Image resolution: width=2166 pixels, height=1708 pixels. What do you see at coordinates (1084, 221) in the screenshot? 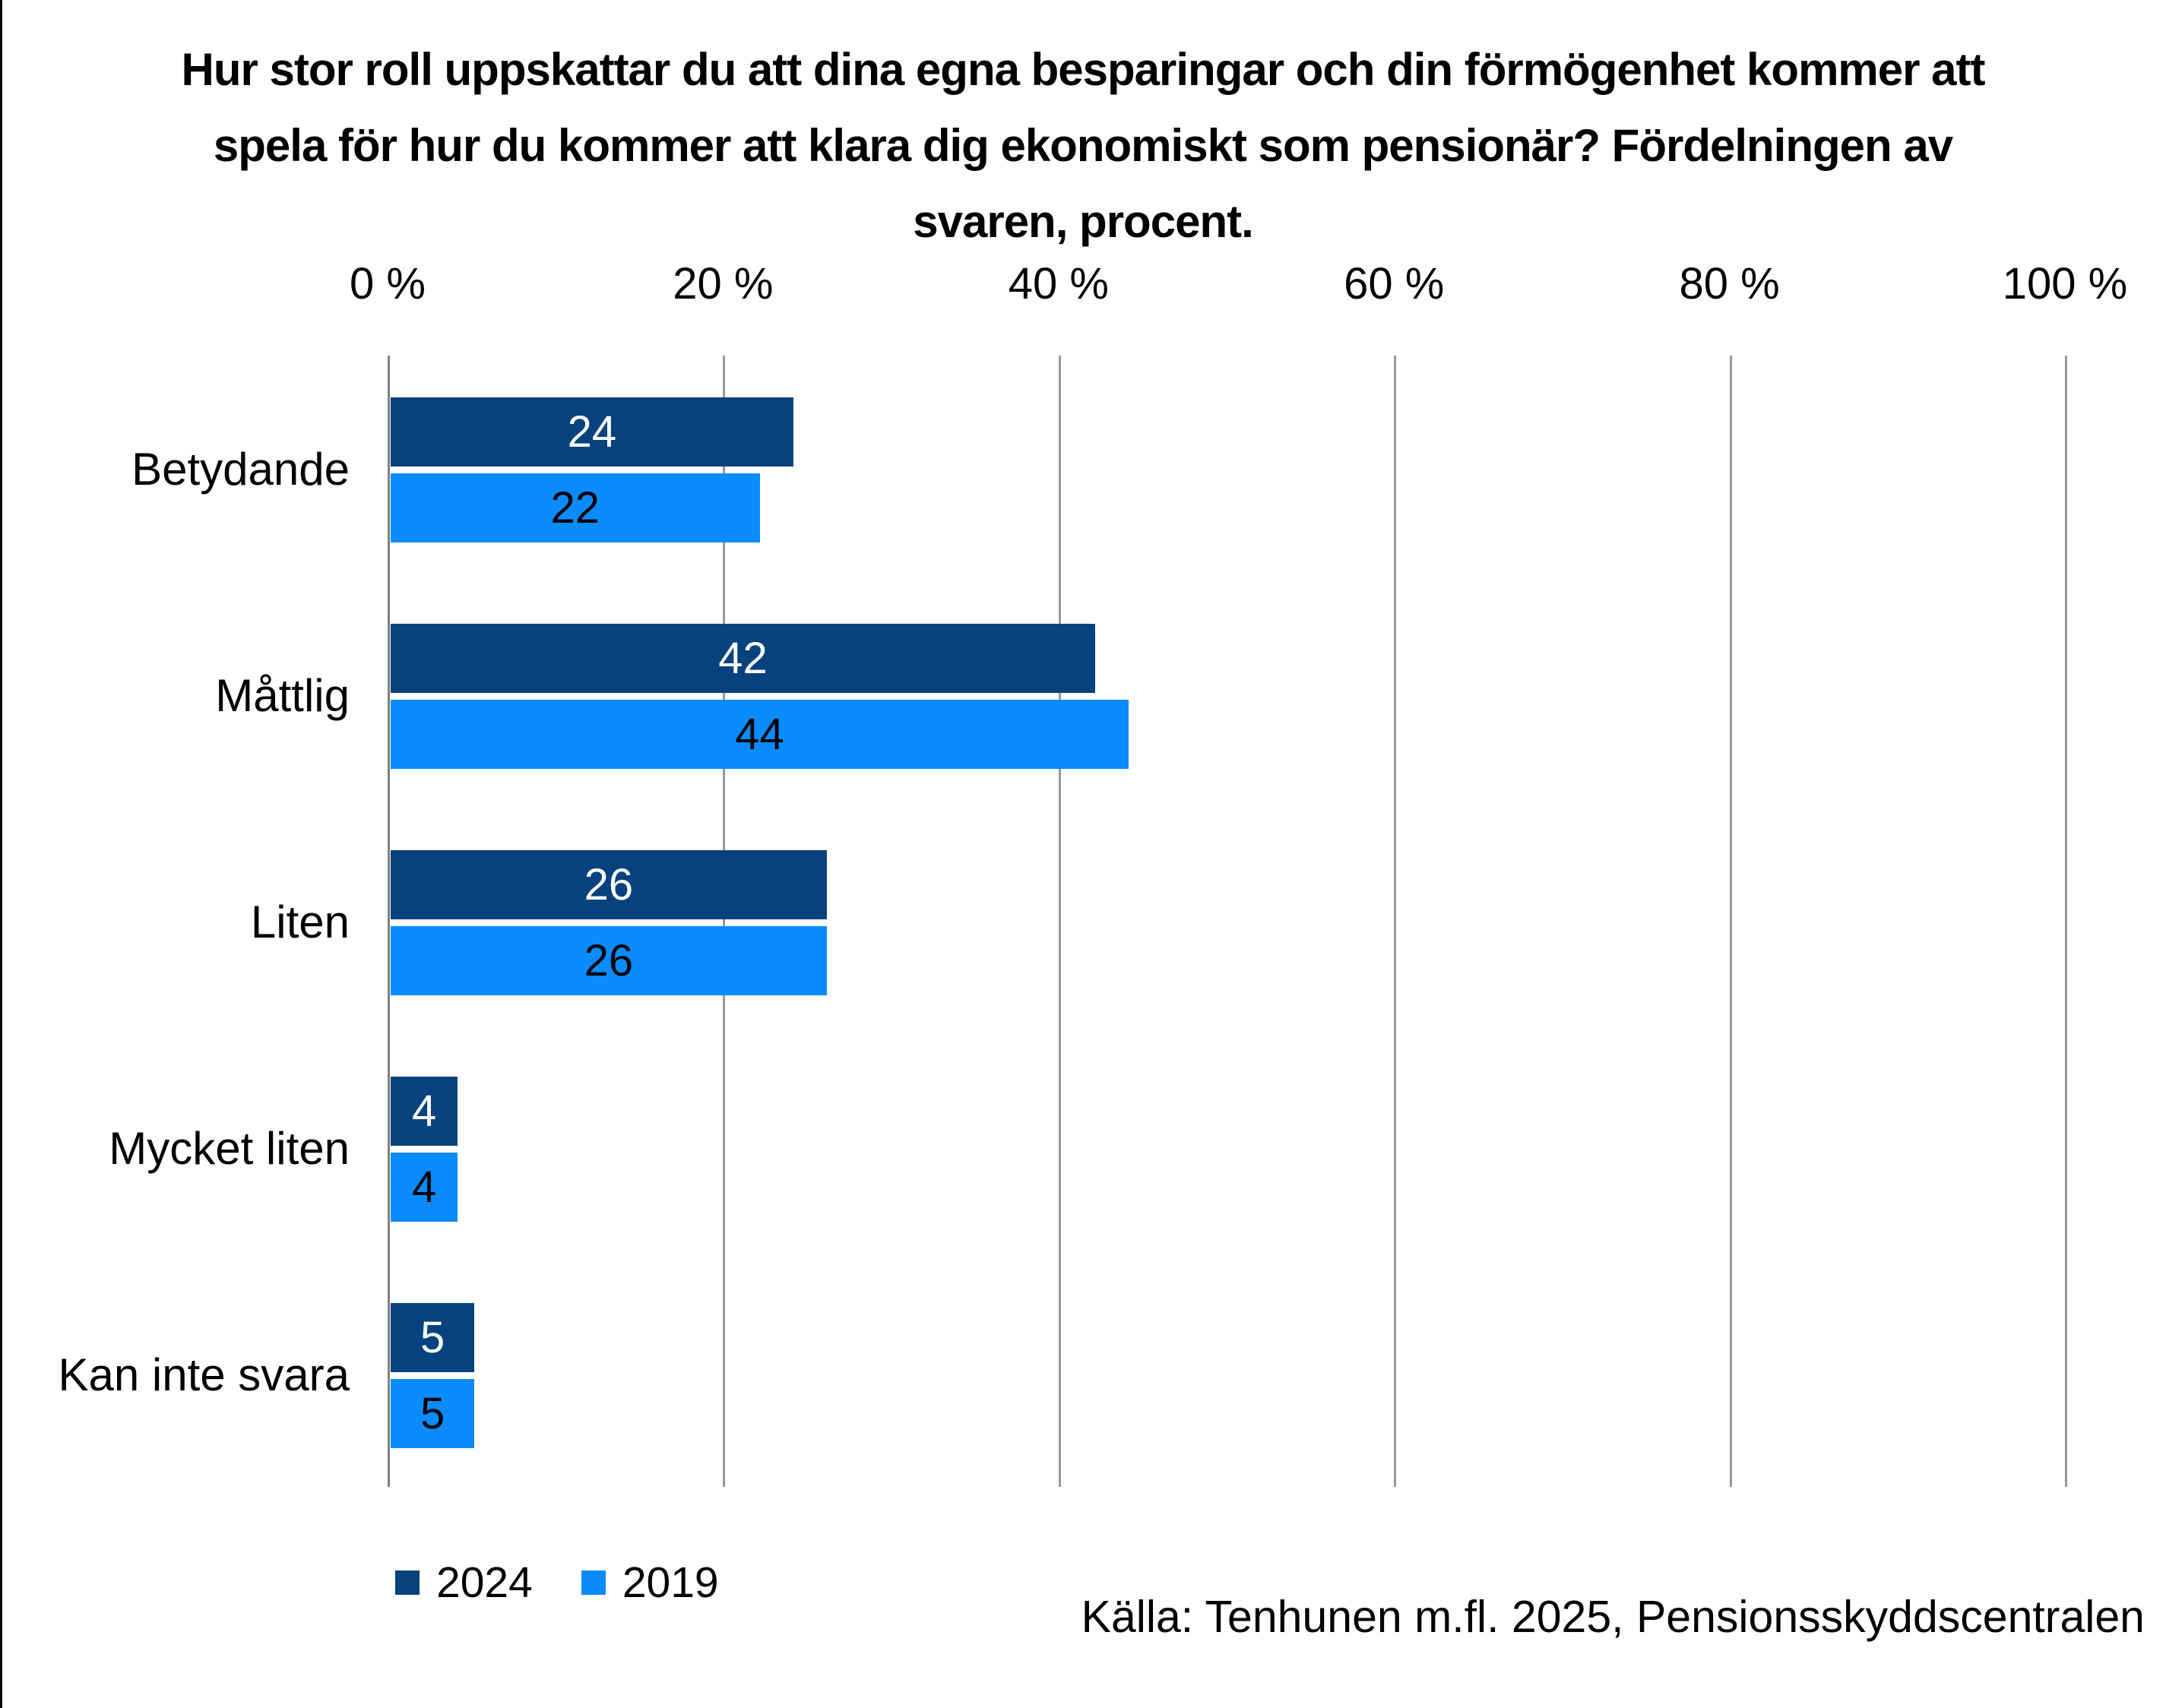
I see `chart-title-line-3: svaren, procent.` at bounding box center [1084, 221].